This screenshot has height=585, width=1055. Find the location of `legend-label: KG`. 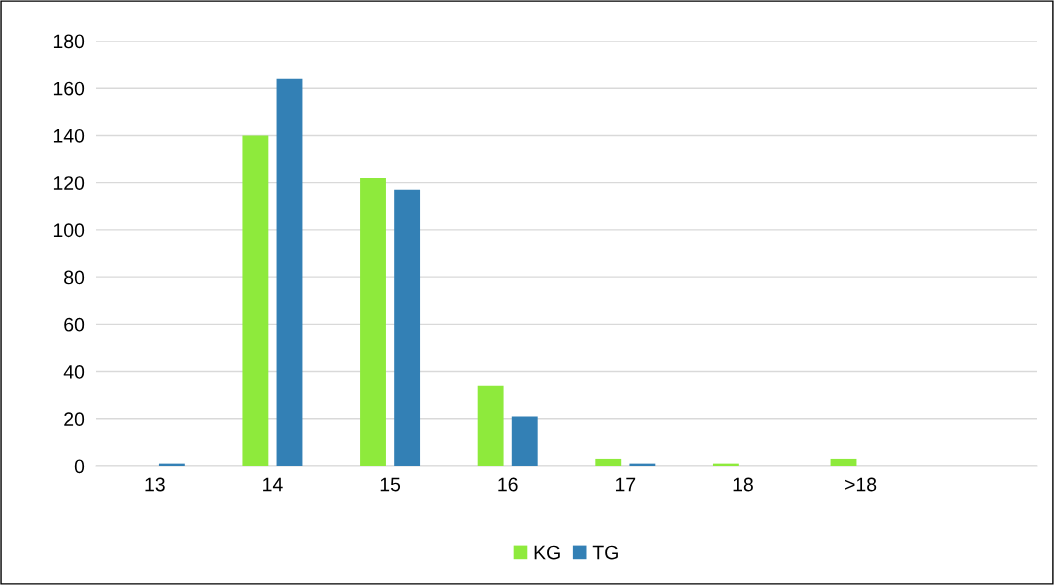

legend-label: KG is located at coordinates (547, 552).